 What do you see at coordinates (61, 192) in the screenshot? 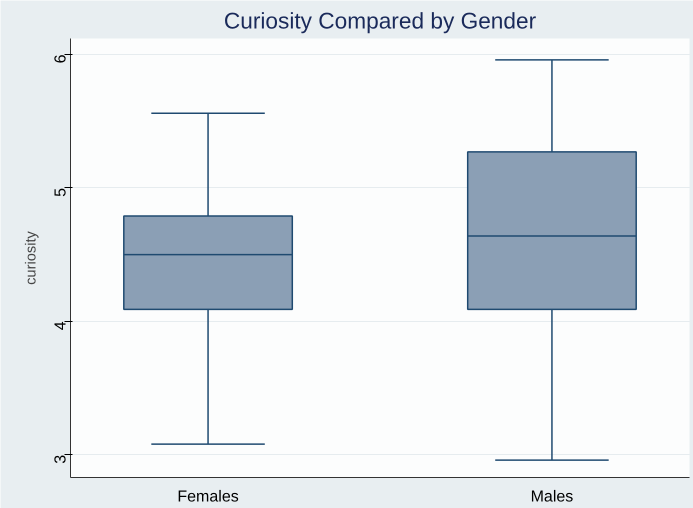
I see `y-tick-label: 5` at bounding box center [61, 192].